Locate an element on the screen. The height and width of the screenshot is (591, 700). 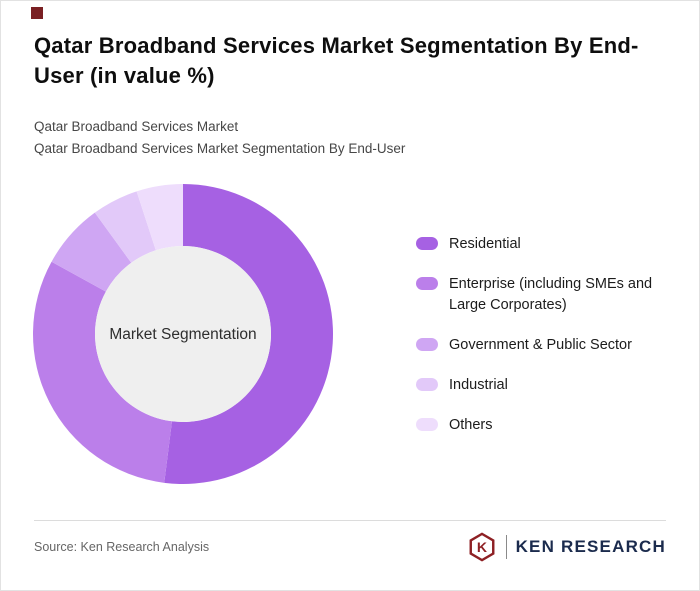
emblem-letter: K is located at coordinates (482, 547).